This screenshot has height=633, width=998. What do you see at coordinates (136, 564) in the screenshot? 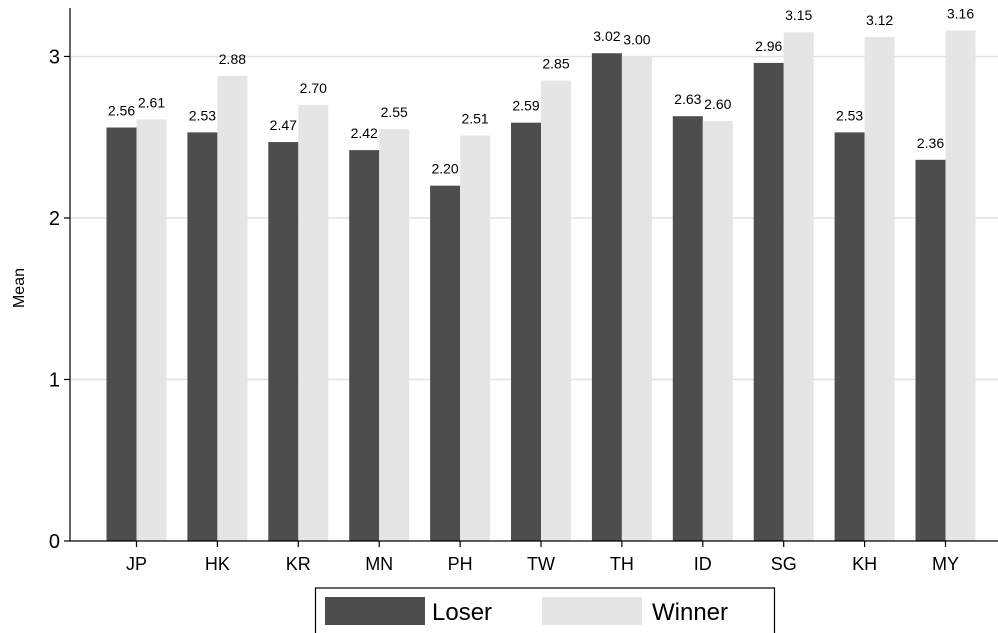
I see `x-tick-label: JP` at bounding box center [136, 564].